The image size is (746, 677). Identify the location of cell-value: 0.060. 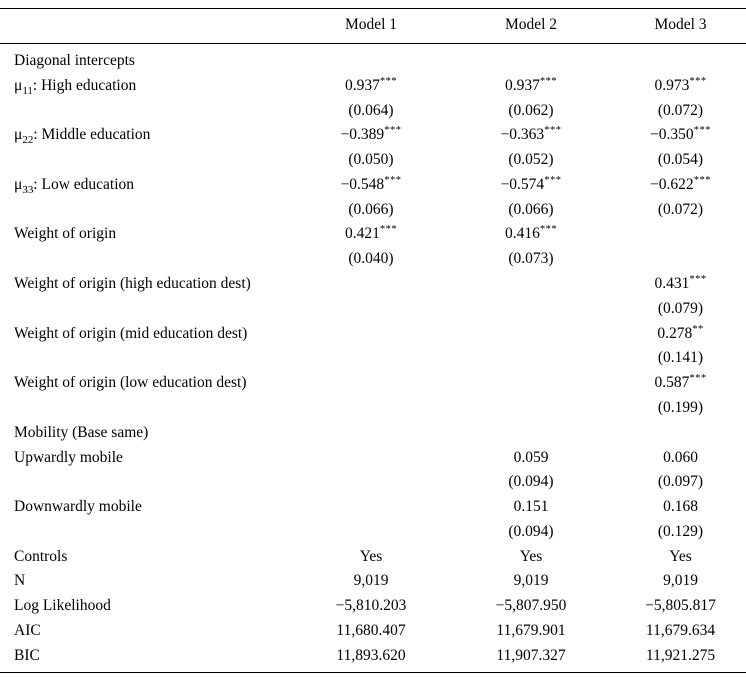
(680, 457).